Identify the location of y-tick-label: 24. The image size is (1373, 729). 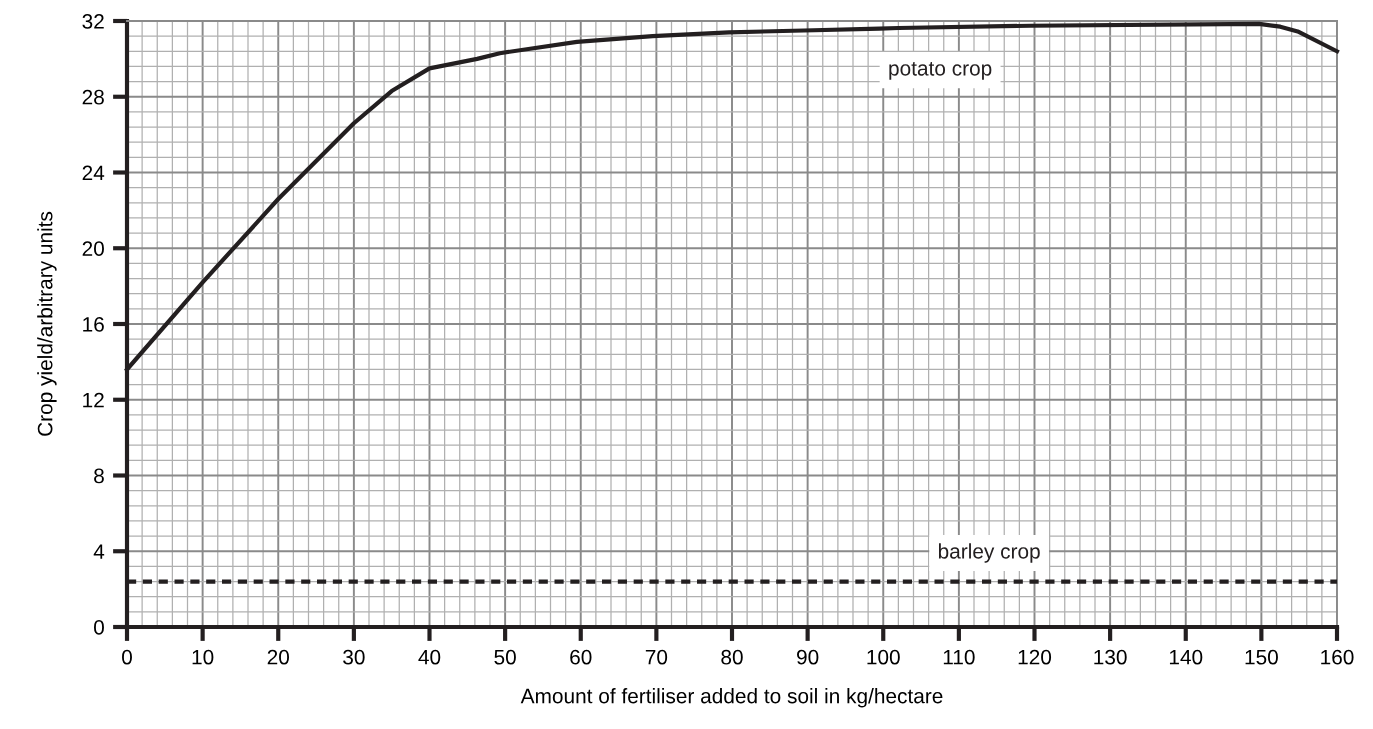
(93, 173).